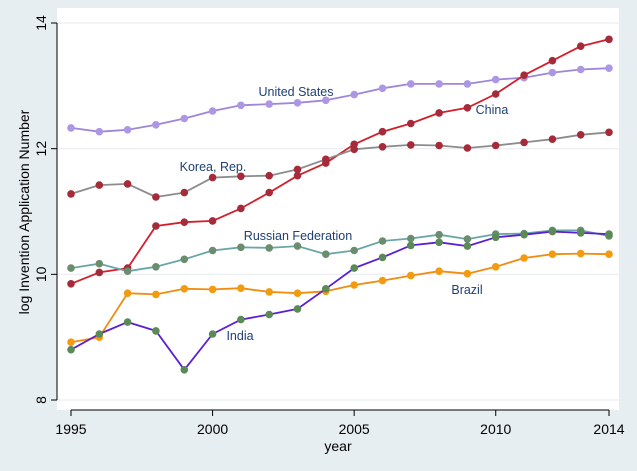 The width and height of the screenshot is (637, 471). Describe the element at coordinates (71, 268) in the screenshot. I see `point-russian-federation-1995` at that location.